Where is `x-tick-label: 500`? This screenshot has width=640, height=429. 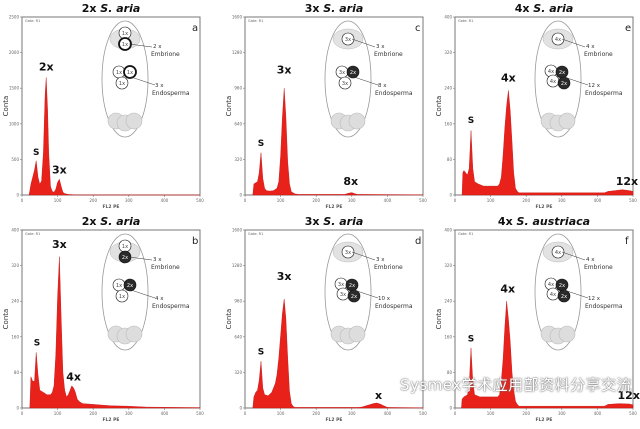
x-tick-label: 500 is located at coordinates (423, 413).